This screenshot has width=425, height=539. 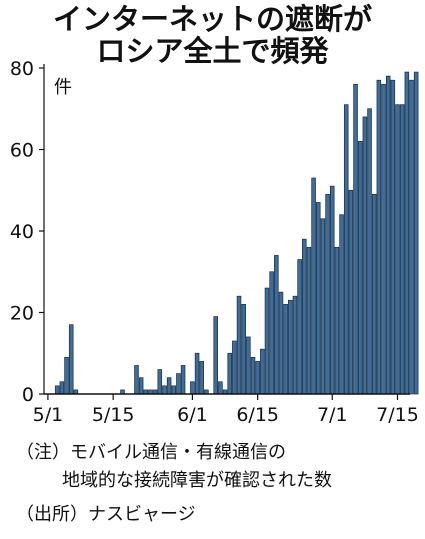 What do you see at coordinates (226, 409) in the screenshot?
I see `x-axis: 5/1 5/15 6/1 6/15 7/1 7/15` at bounding box center [226, 409].